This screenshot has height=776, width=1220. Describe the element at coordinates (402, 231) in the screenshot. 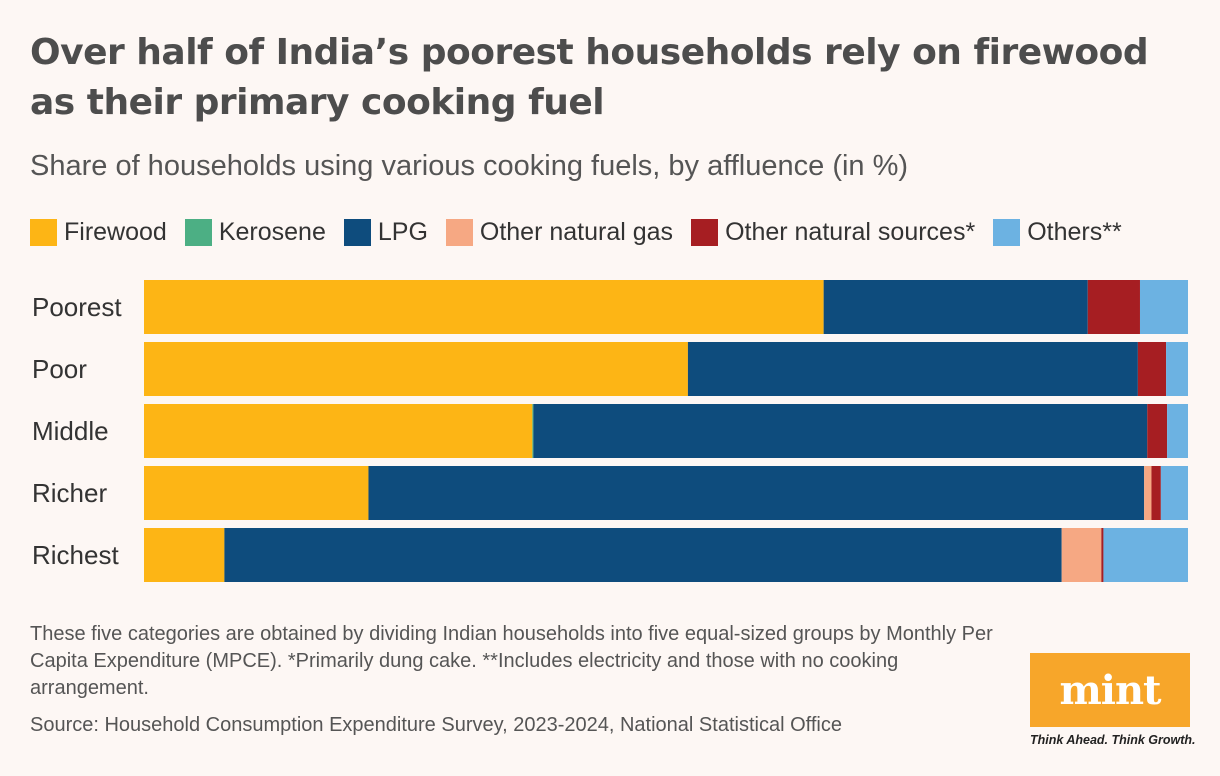

I see `legend-label-lpg: LPG` at that location.